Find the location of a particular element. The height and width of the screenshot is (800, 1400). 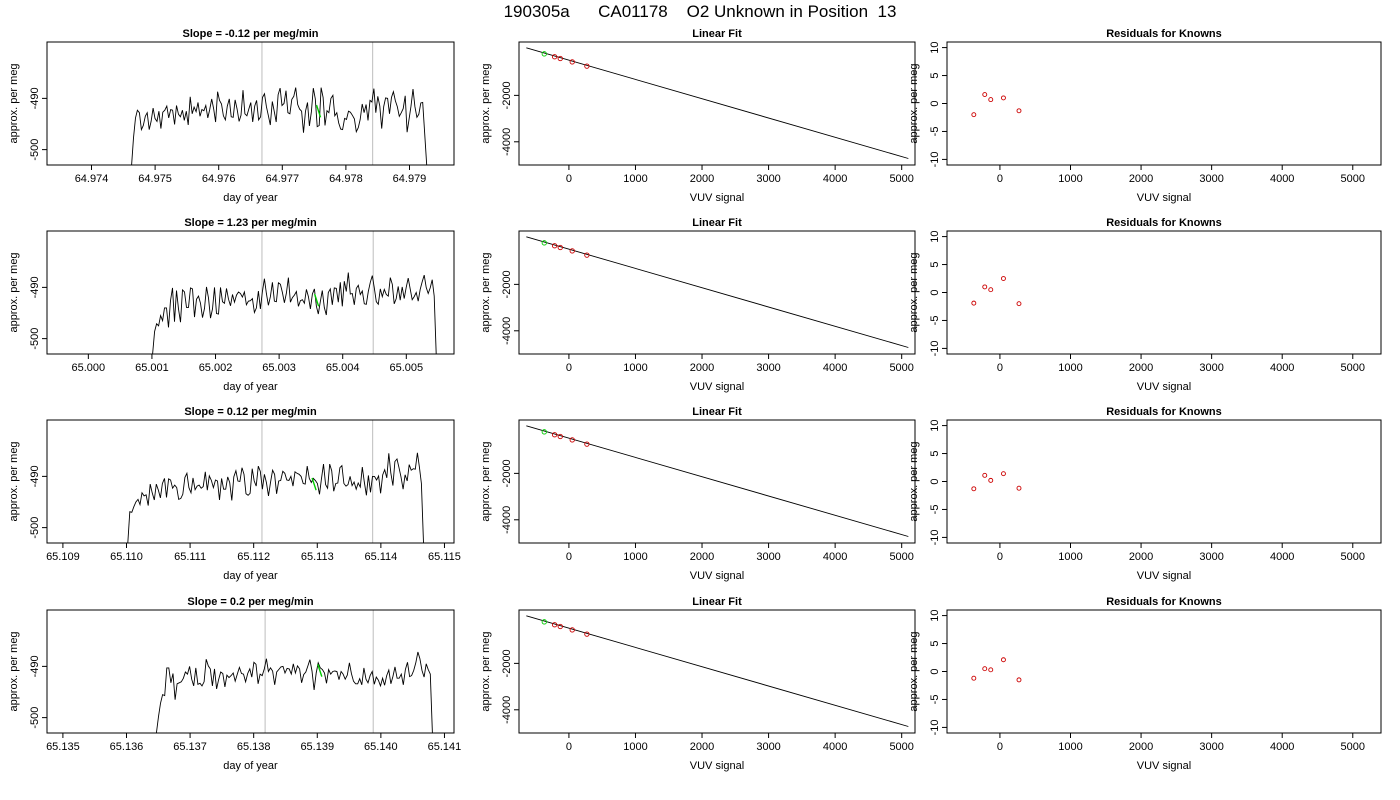

x-tick-label: 64.979 is located at coordinates (410, 179).